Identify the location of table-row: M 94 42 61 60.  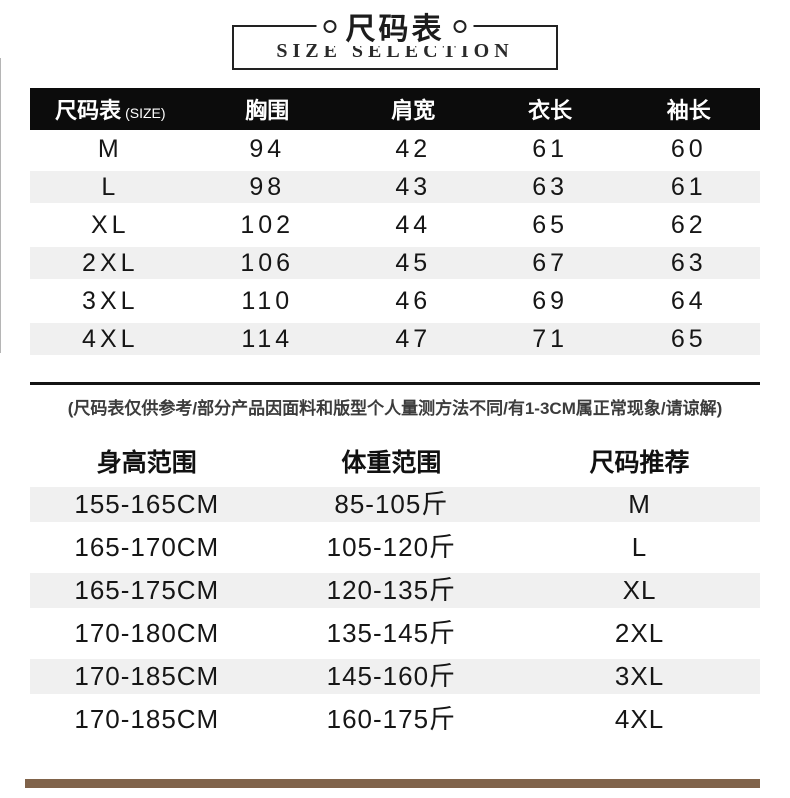
(395, 149).